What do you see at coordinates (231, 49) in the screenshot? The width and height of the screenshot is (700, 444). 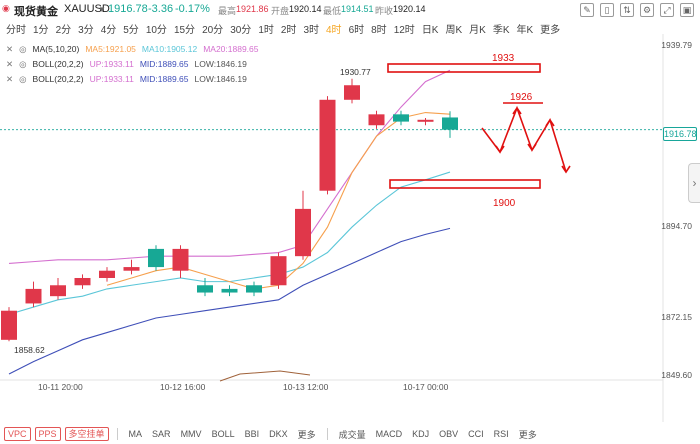 I see `ma20-value: MA20:1889.65` at bounding box center [231, 49].